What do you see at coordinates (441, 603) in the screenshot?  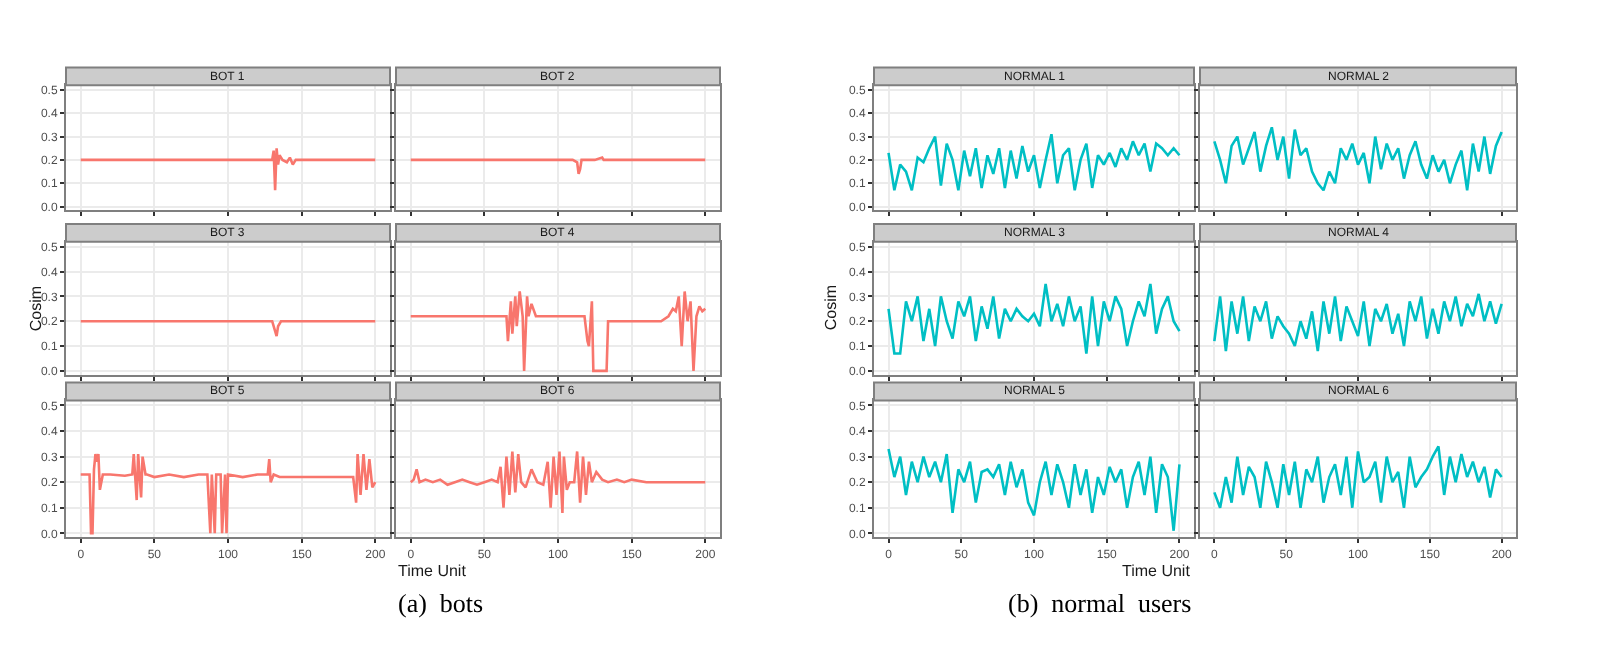 I see `text: (a) bots` at bounding box center [441, 603].